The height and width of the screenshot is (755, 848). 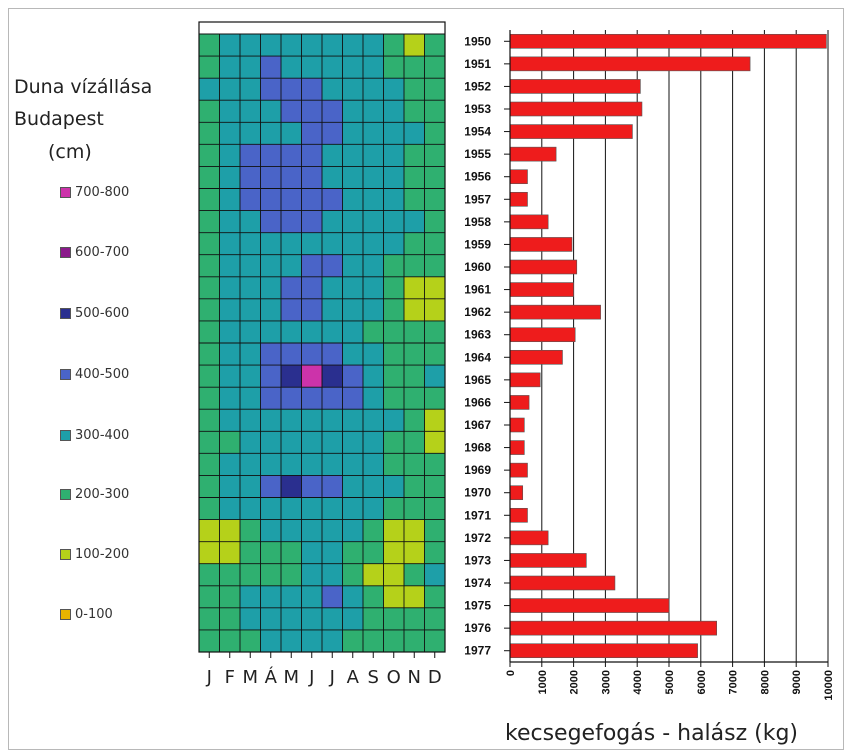 I want to click on month-label: F, so click(x=230, y=677).